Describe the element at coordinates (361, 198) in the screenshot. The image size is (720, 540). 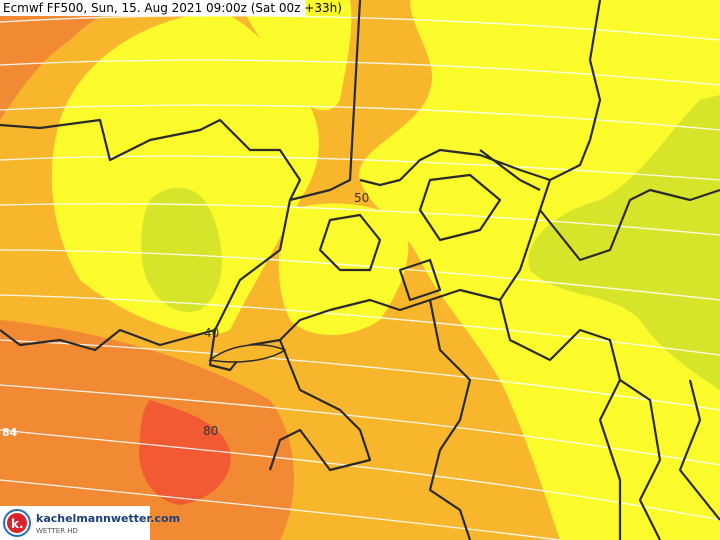
I see `contour-label: 50` at that location.